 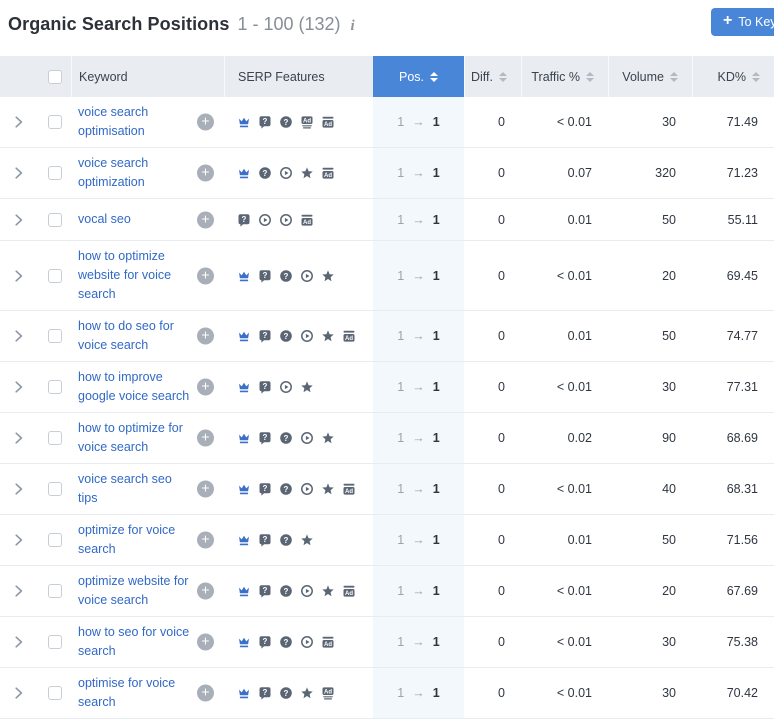 I want to click on keyword-link: how to seo for voice search, so click(x=134, y=641).